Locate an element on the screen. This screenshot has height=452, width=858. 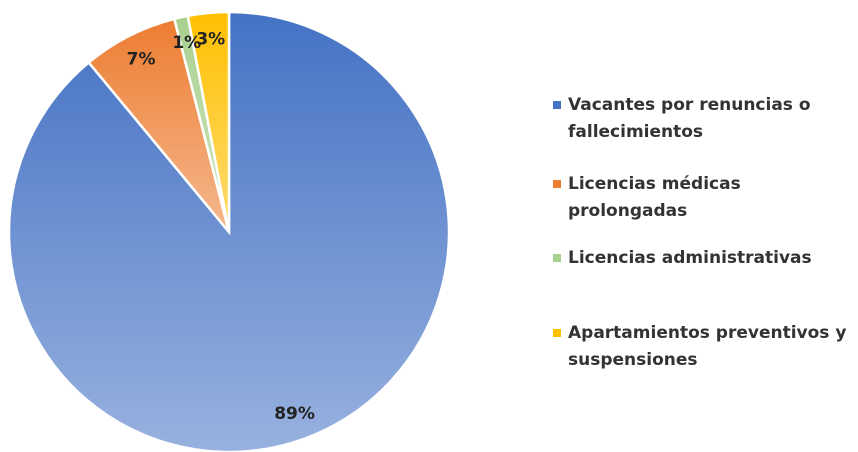
legend-entry: Licencias administrativas is located at coordinates (698, 258).